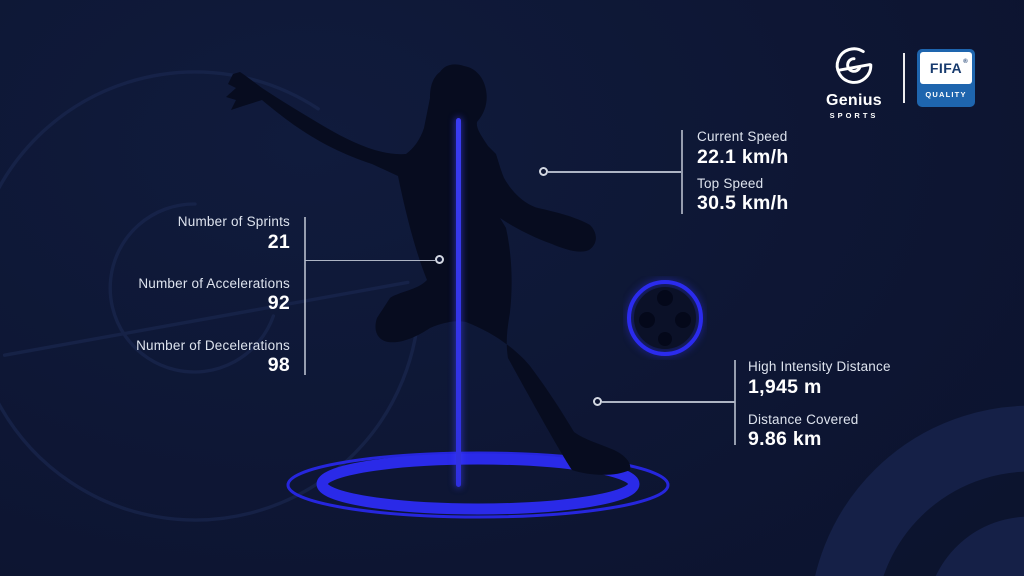 The width and height of the screenshot is (1024, 576). What do you see at coordinates (735, 402) in the screenshot?
I see `distance-stats-rule` at bounding box center [735, 402].